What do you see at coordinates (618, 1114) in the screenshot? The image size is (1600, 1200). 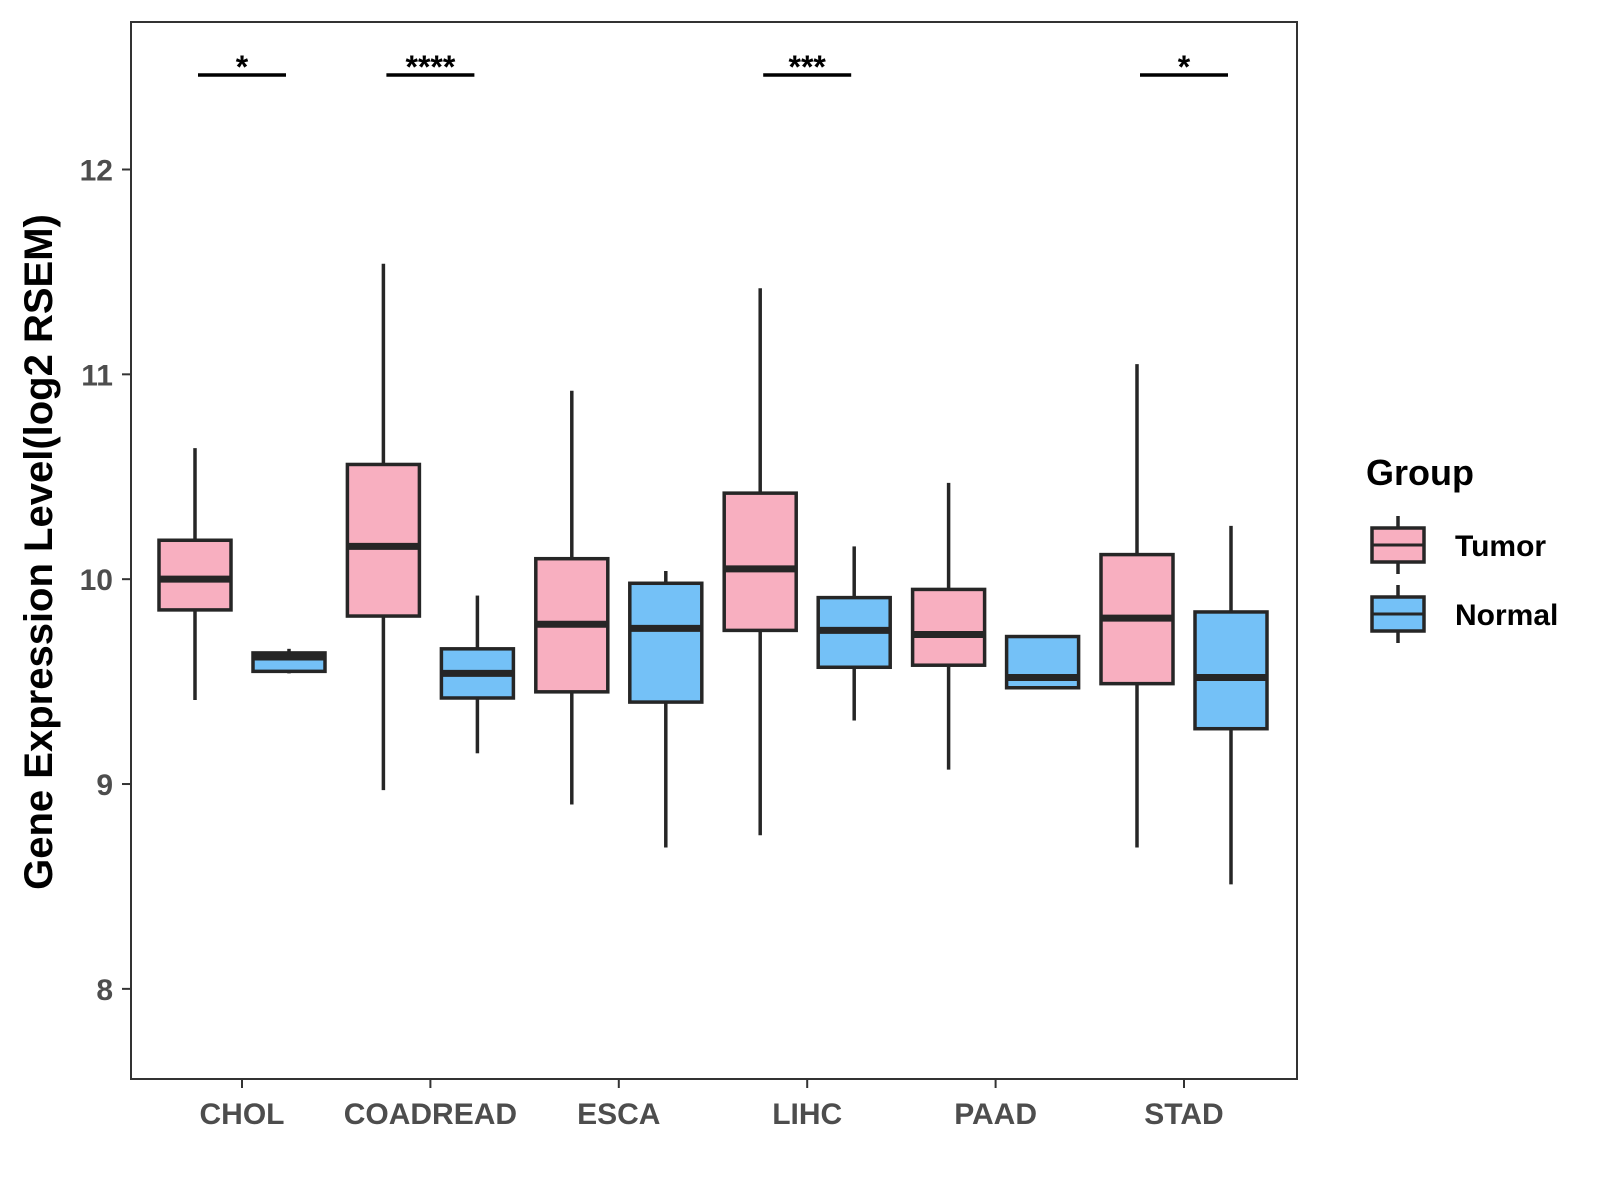 I see `x-tick-label: ESCA` at bounding box center [618, 1114].